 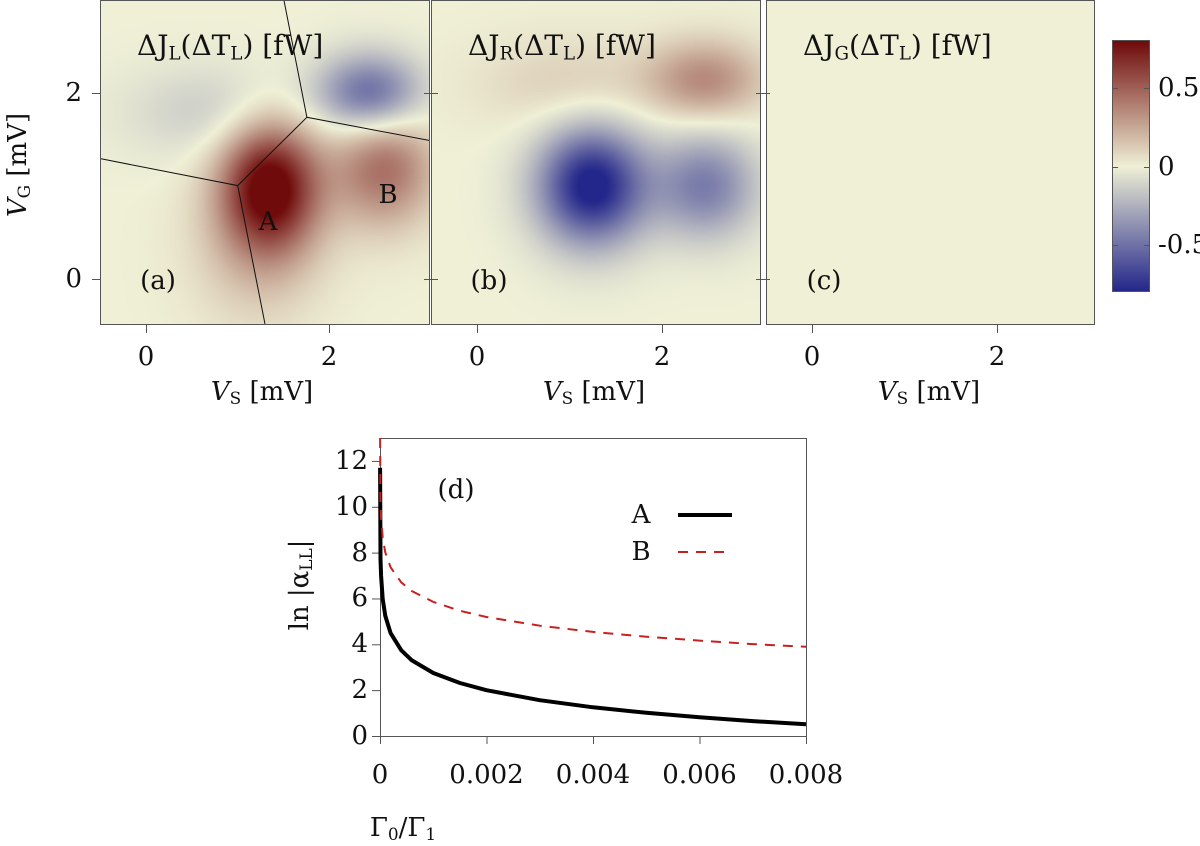 I want to click on heatmap-c-canvas, so click(x=930, y=162).